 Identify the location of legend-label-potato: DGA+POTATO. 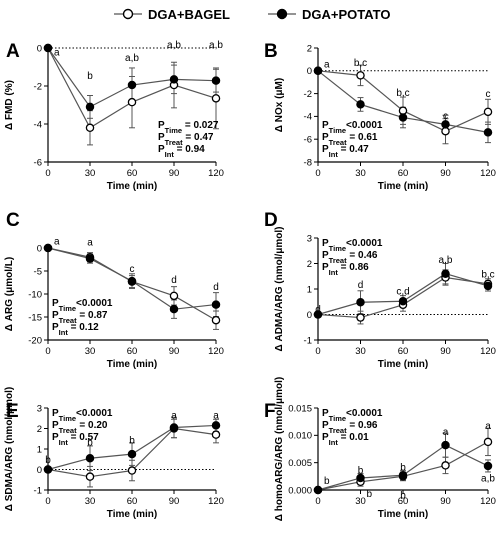
(346, 14).